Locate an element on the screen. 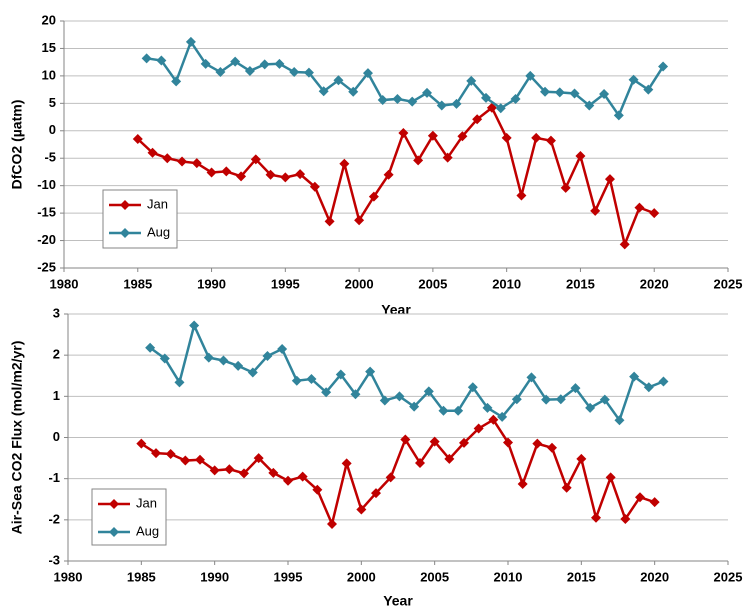 The image size is (745, 609). y-tick-label: -15 is located at coordinates (46, 212).